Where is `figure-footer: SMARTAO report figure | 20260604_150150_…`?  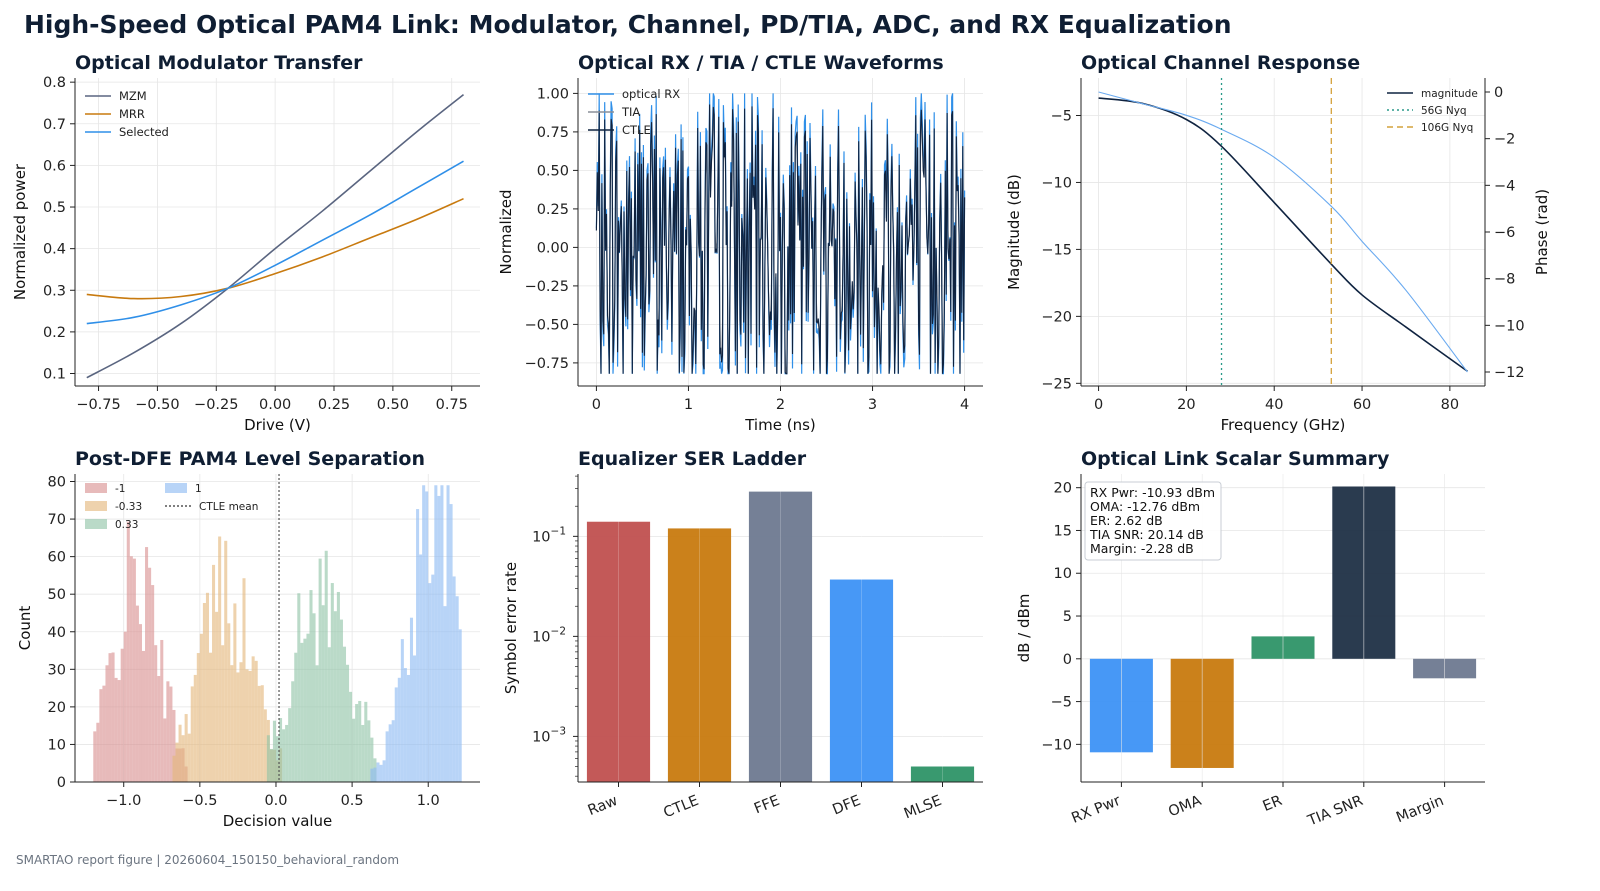
figure-footer: SMARTAO report figure | 20260604_150150_… is located at coordinates (208, 860).